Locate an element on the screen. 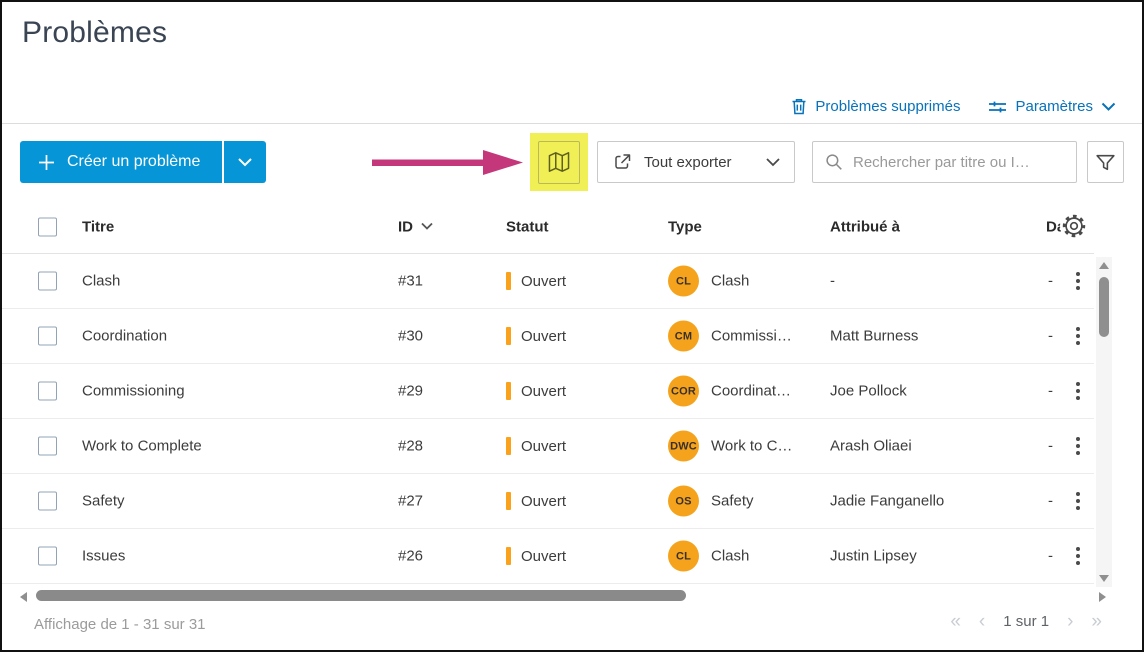 This screenshot has width=1144, height=652. search-icon is located at coordinates (834, 162).